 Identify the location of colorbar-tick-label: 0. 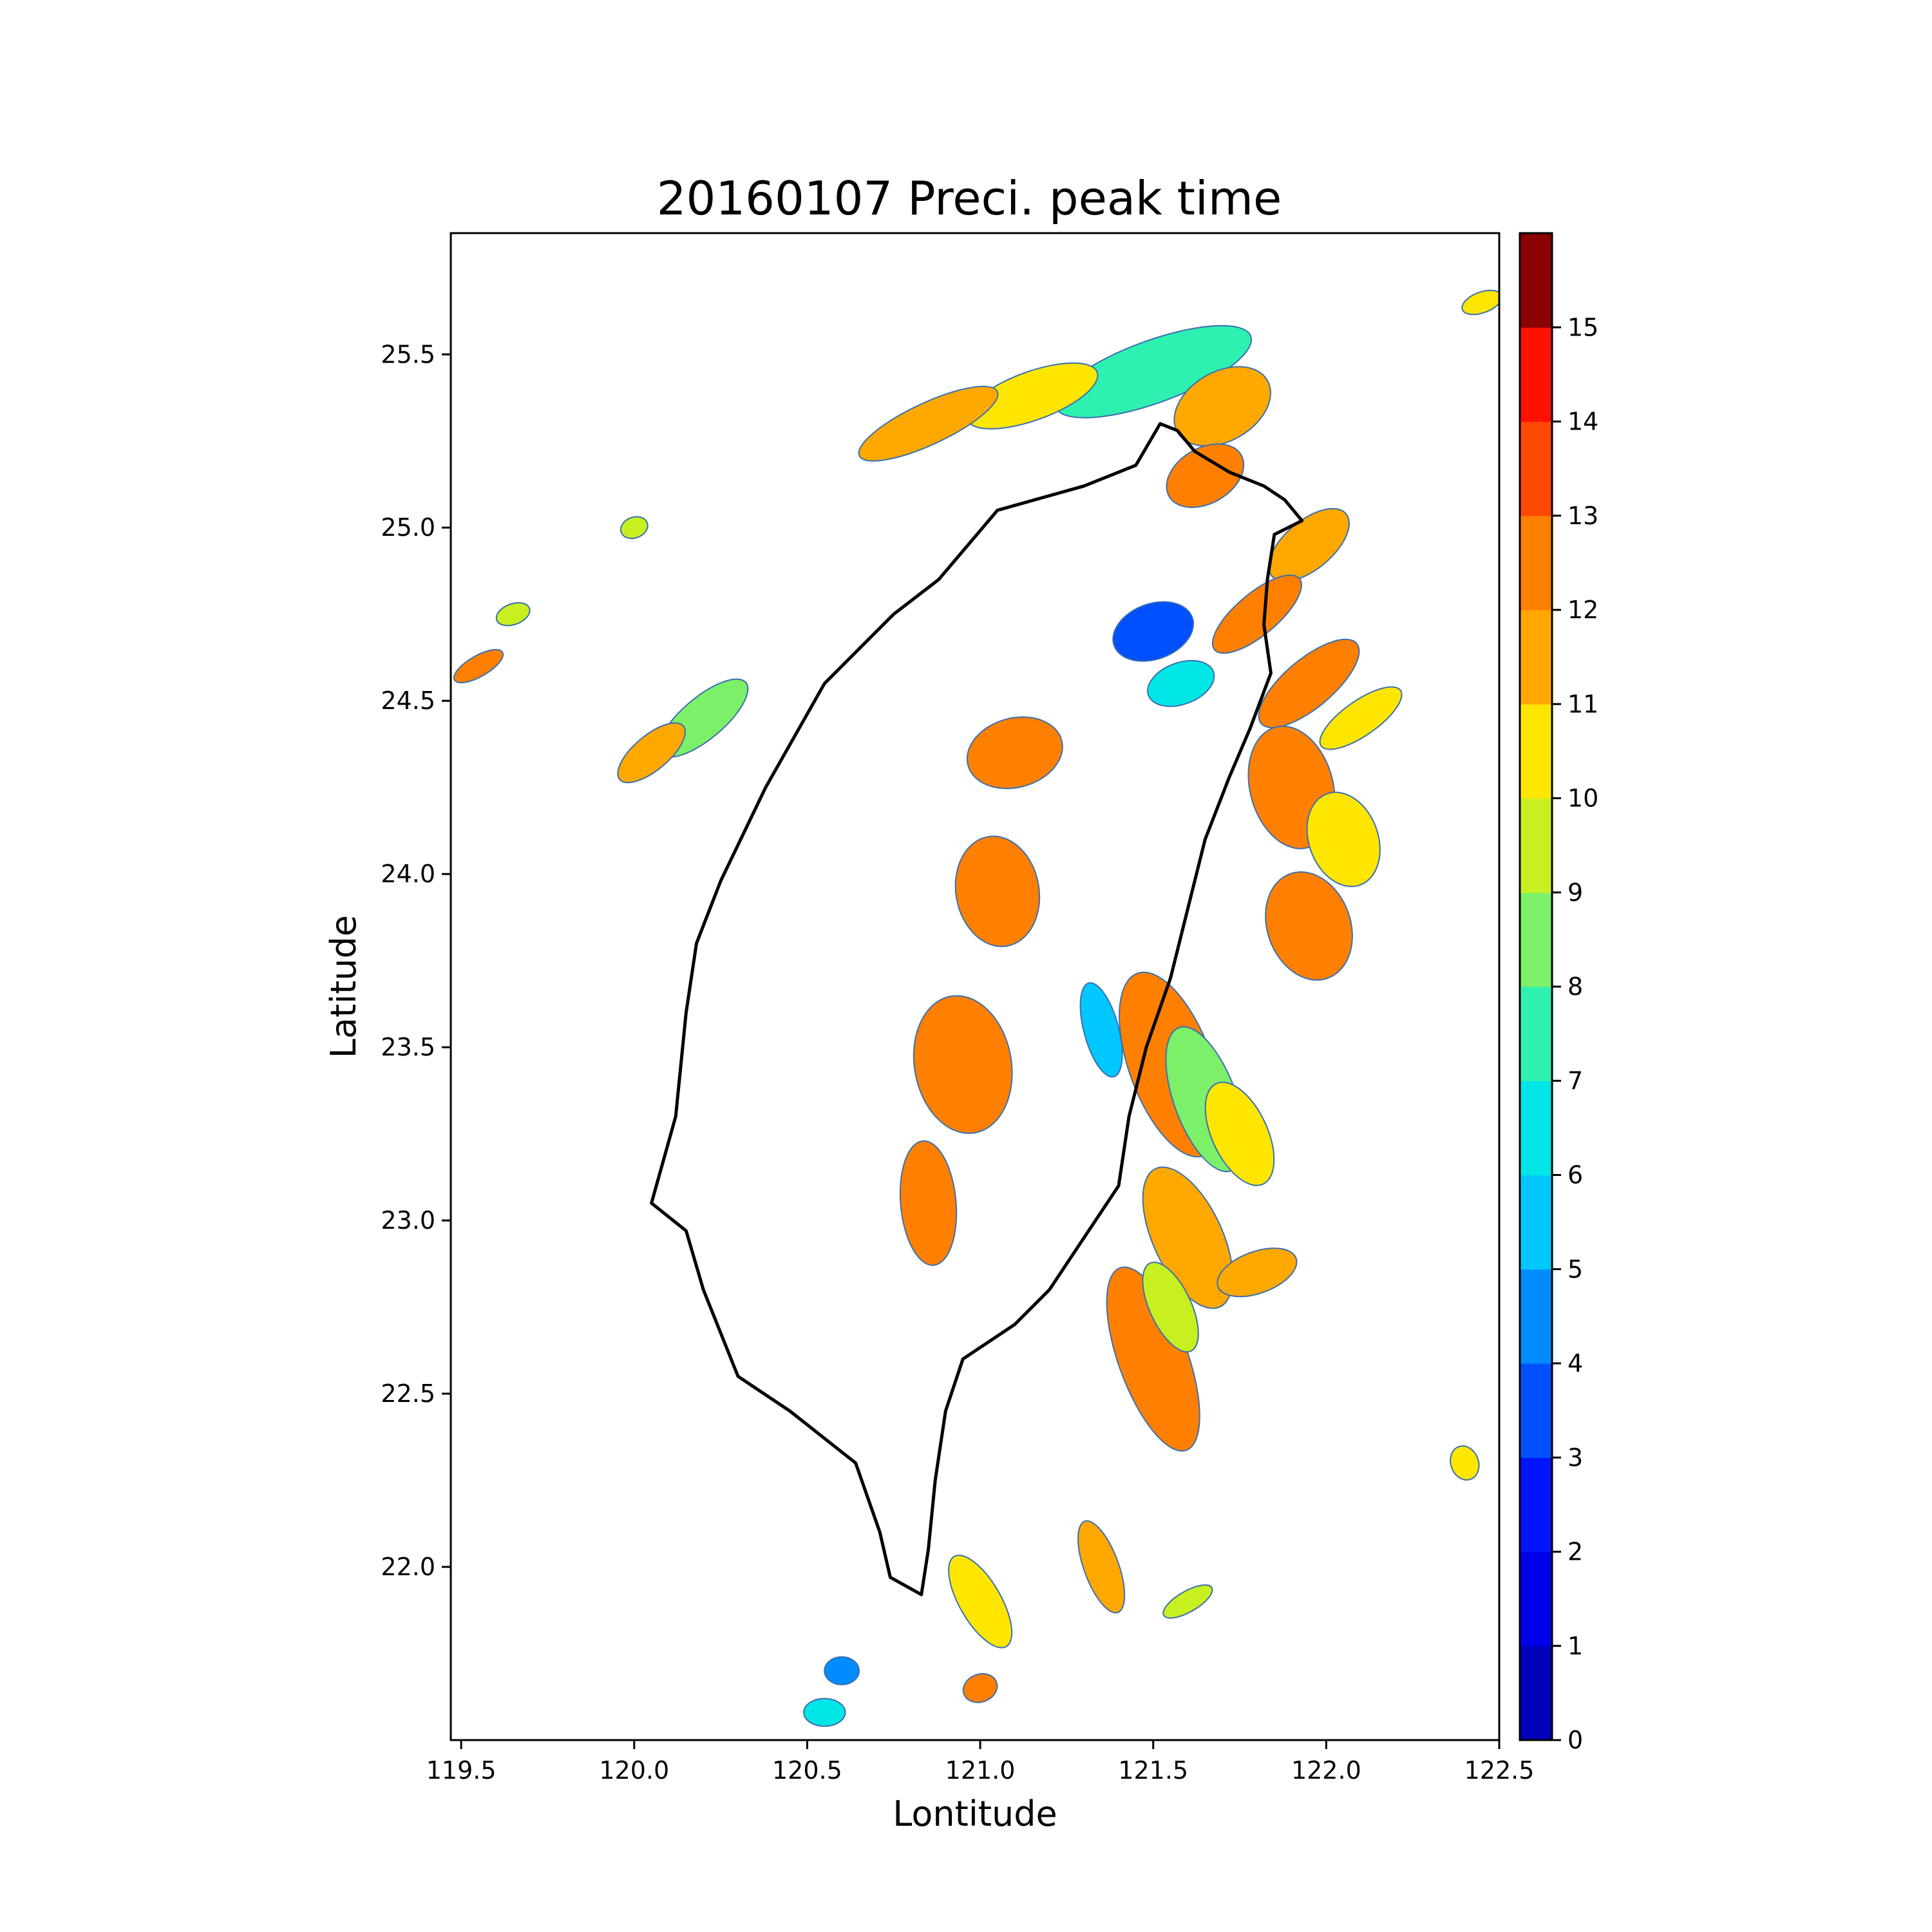
(1575, 1740).